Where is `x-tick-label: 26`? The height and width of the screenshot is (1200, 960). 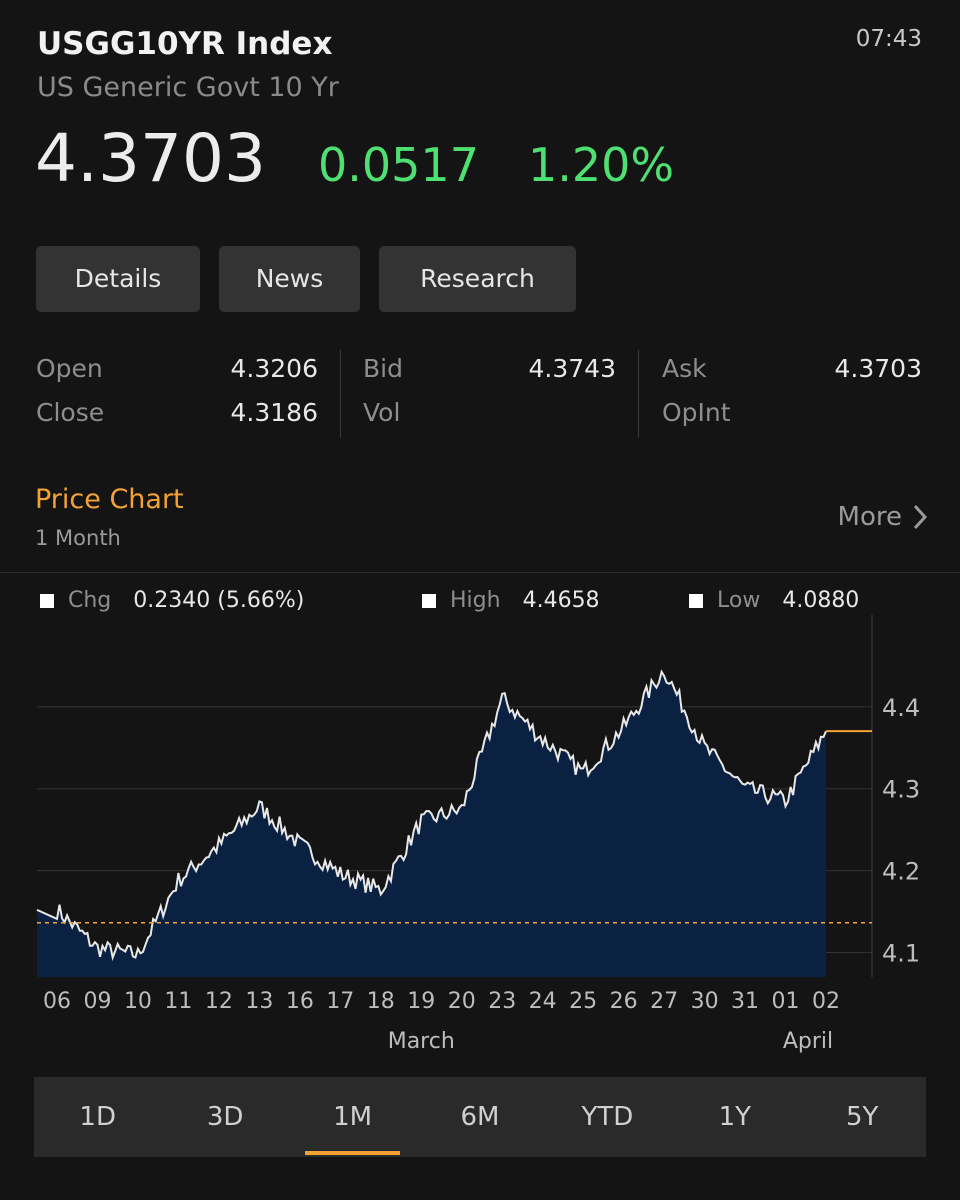
x-tick-label: 26 is located at coordinates (624, 1001).